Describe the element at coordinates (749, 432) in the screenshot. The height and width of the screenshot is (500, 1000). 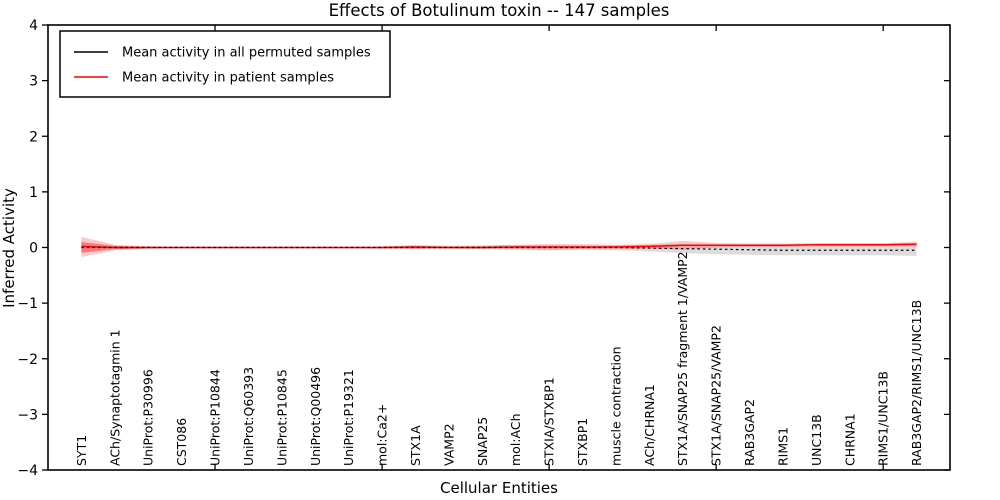
I see `x-tick-label: RAB3GAP2` at that location.